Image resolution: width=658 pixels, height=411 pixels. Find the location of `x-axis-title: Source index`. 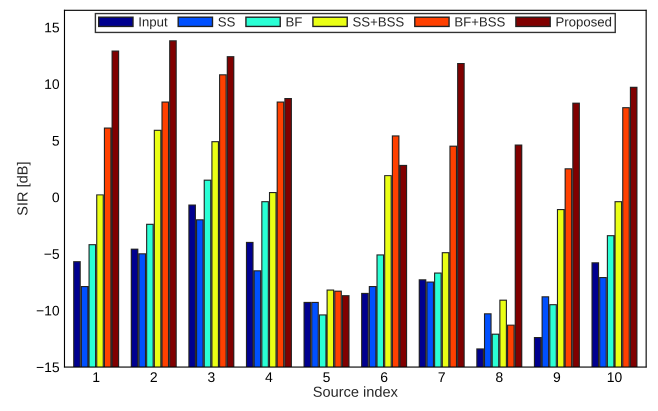

x-axis-title: Source index is located at coordinates (355, 391).